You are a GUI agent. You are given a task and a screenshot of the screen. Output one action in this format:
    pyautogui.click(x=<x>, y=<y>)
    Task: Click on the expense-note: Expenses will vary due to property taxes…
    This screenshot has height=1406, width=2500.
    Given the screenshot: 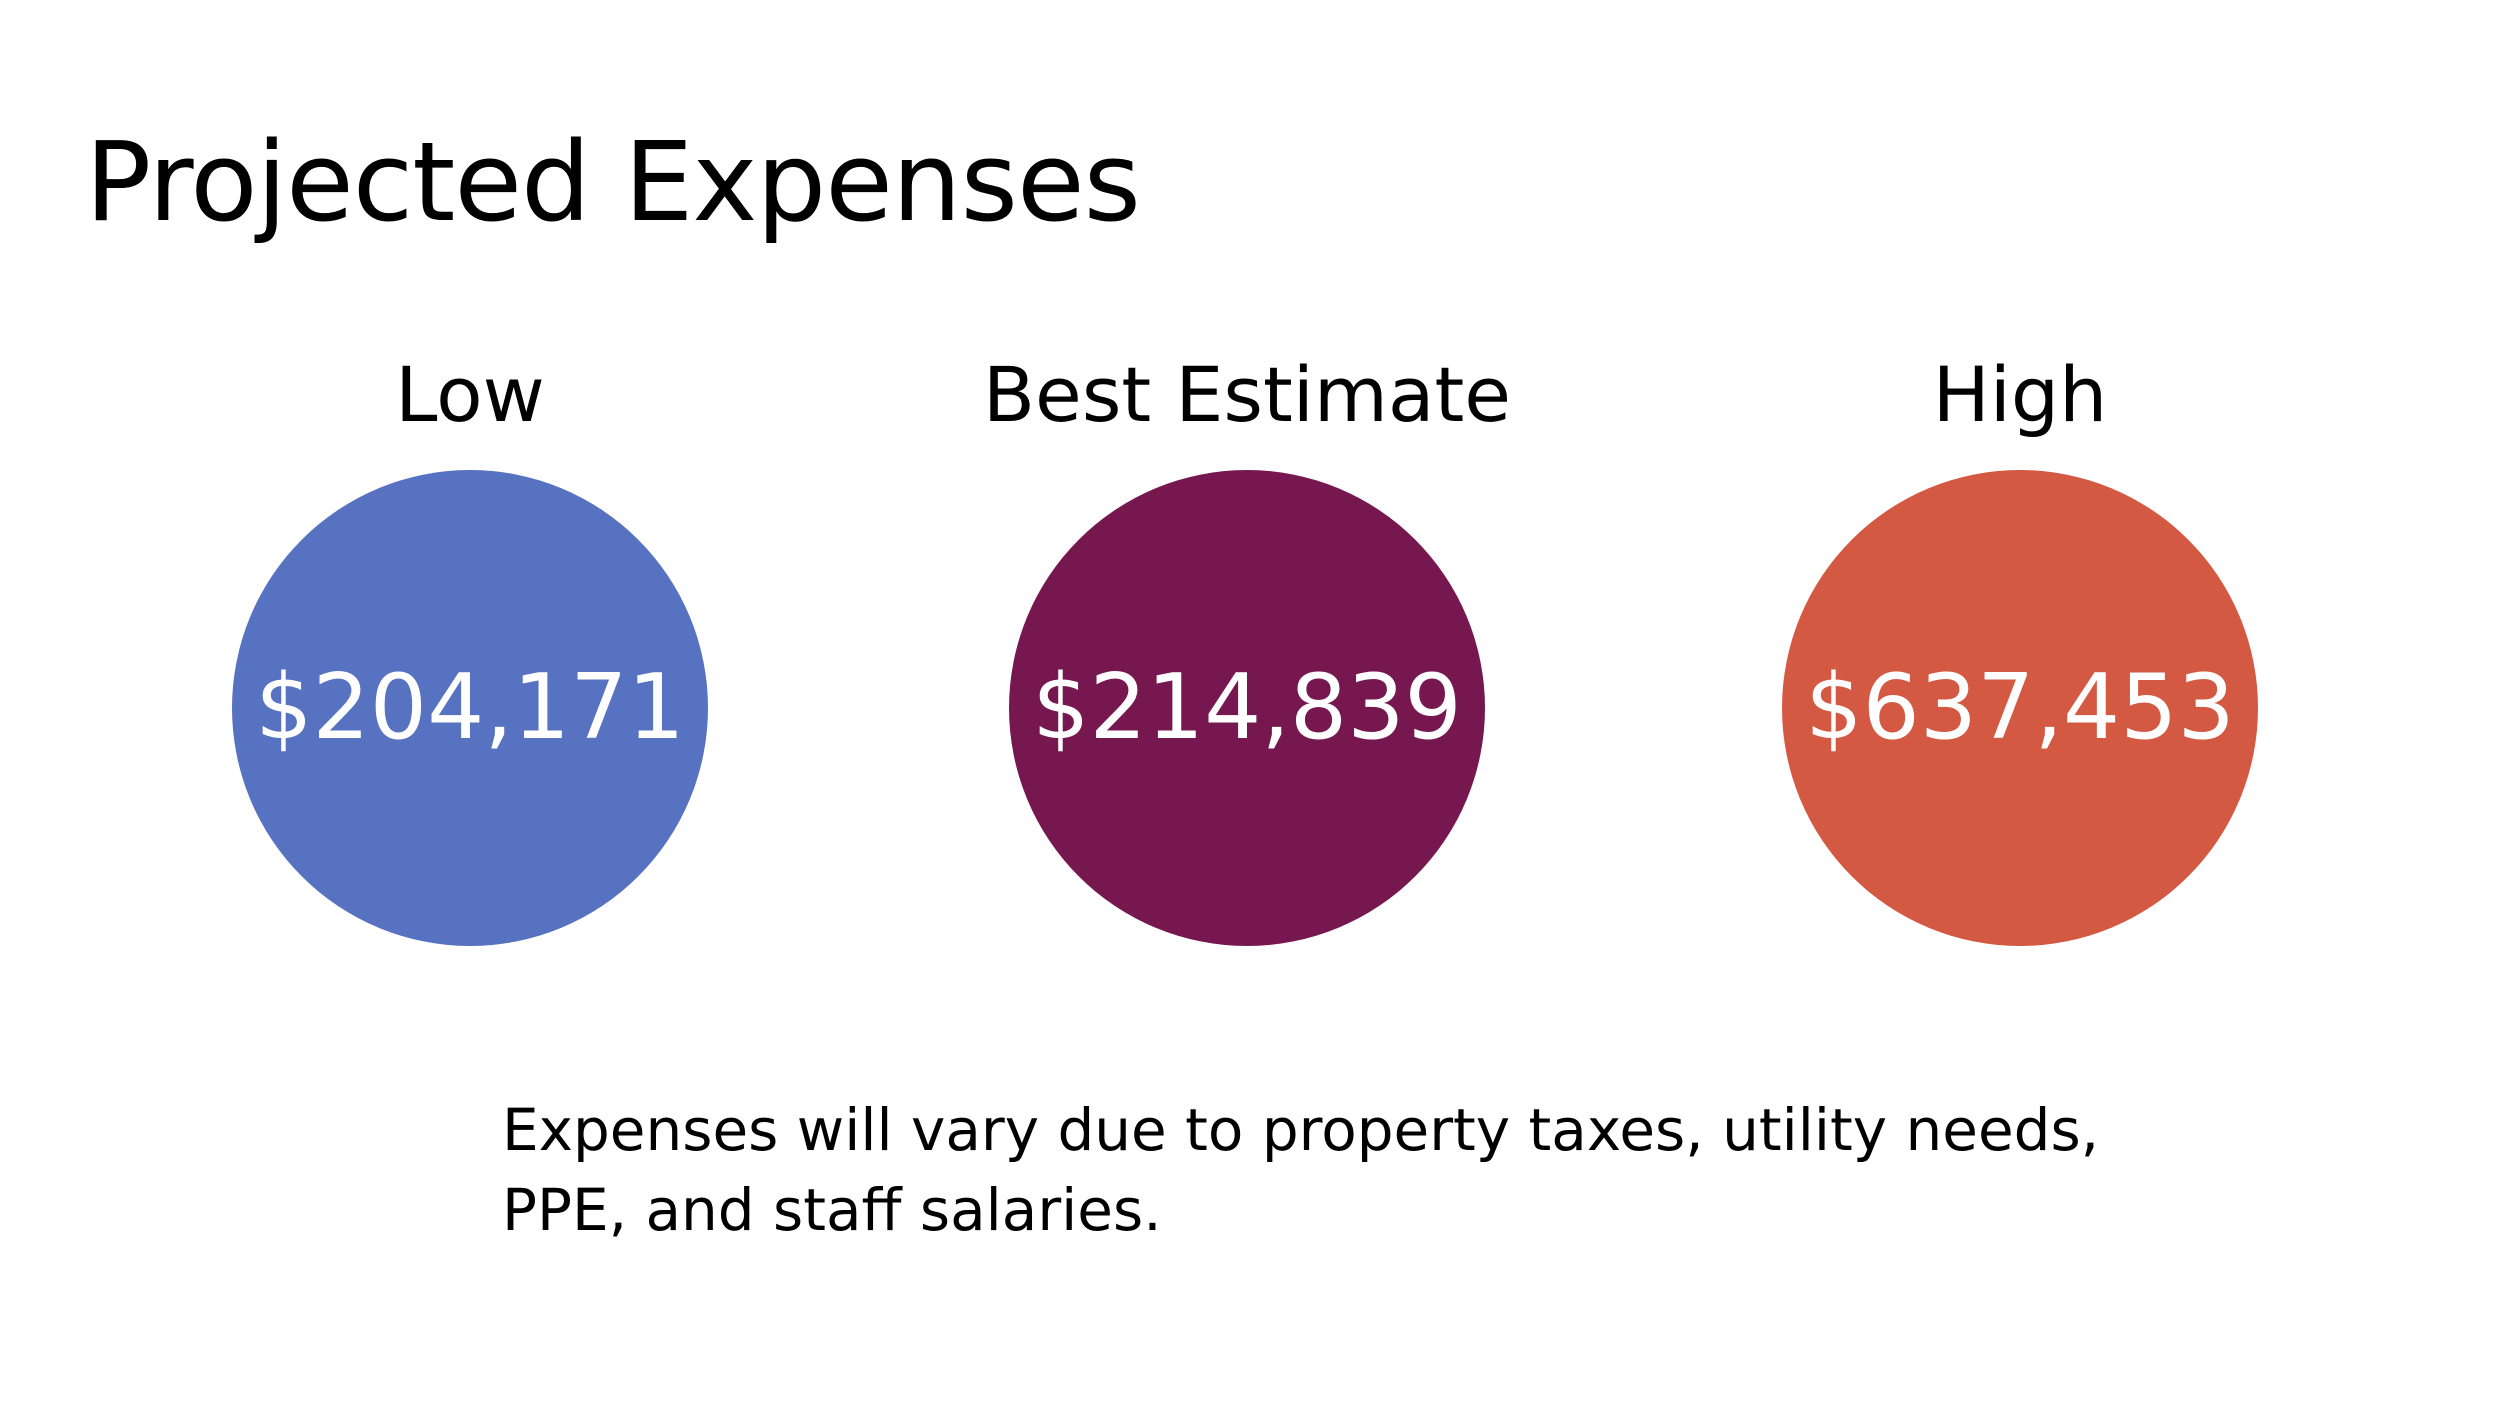 What is the action you would take?
    pyautogui.click(x=1301, y=1170)
    